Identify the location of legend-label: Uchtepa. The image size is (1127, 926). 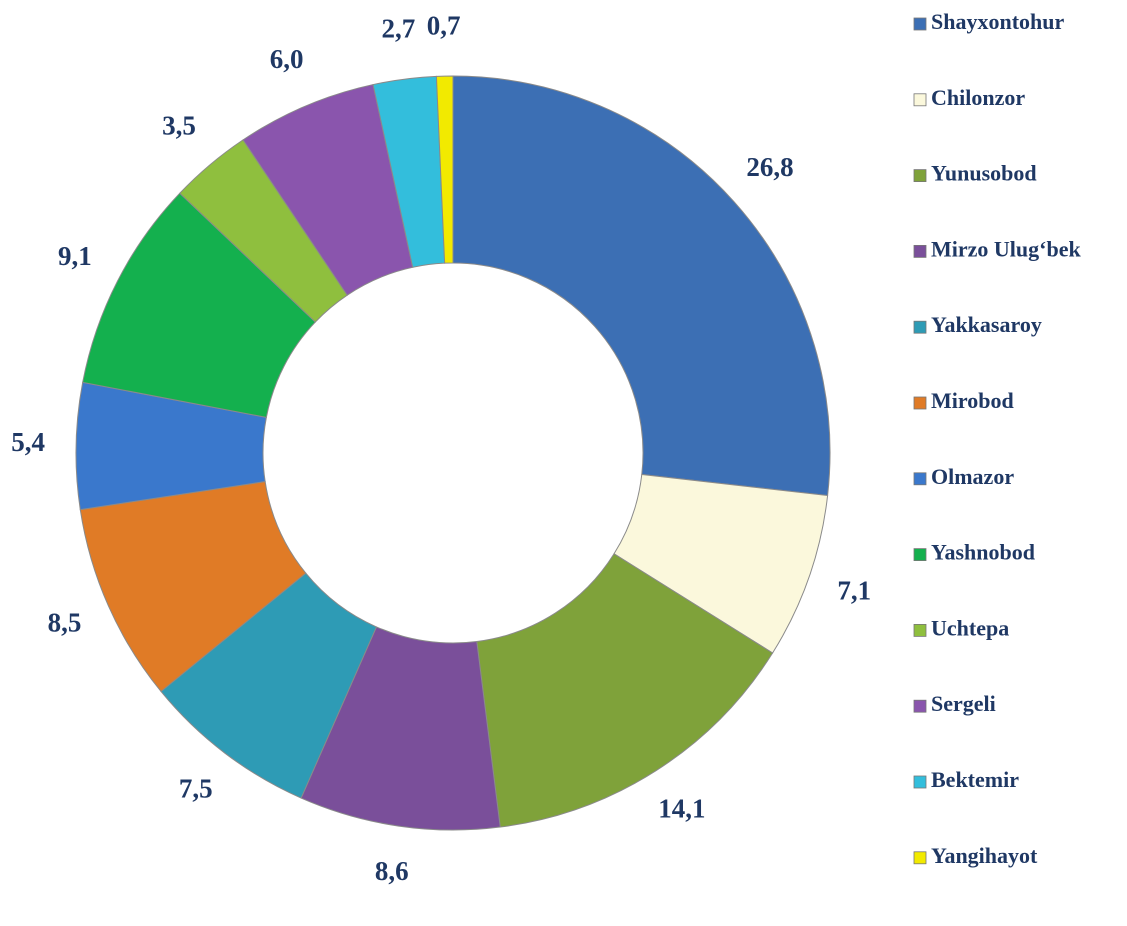
(970, 627).